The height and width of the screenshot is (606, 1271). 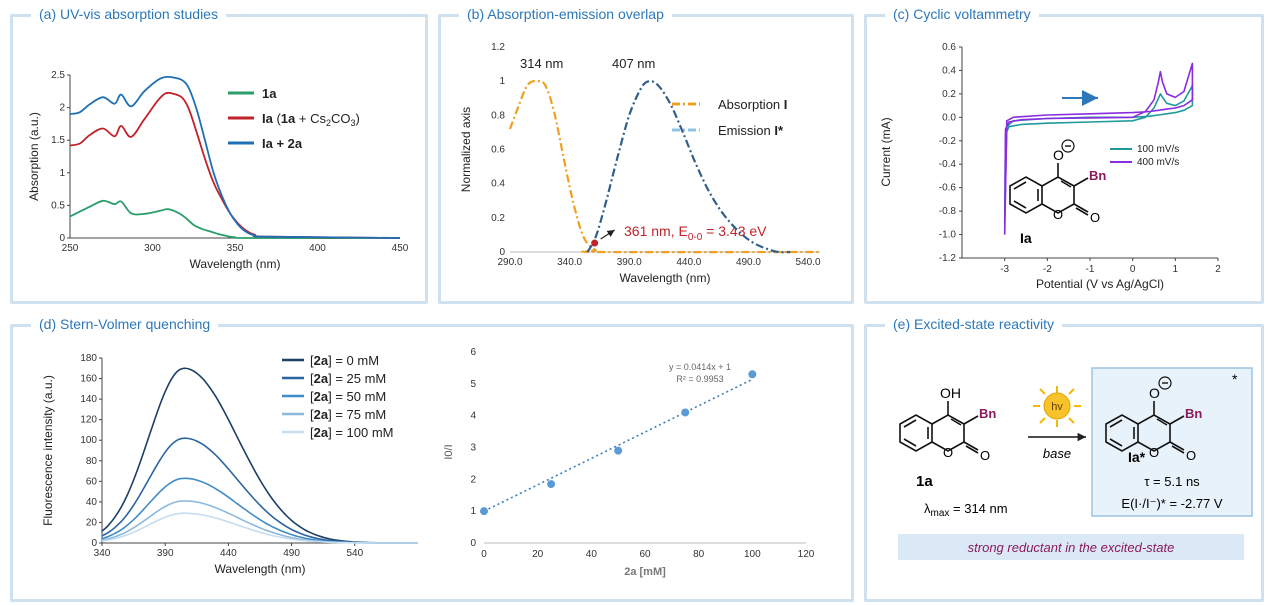 What do you see at coordinates (92, 481) in the screenshot?
I see `y-tick-label: 60` at bounding box center [92, 481].